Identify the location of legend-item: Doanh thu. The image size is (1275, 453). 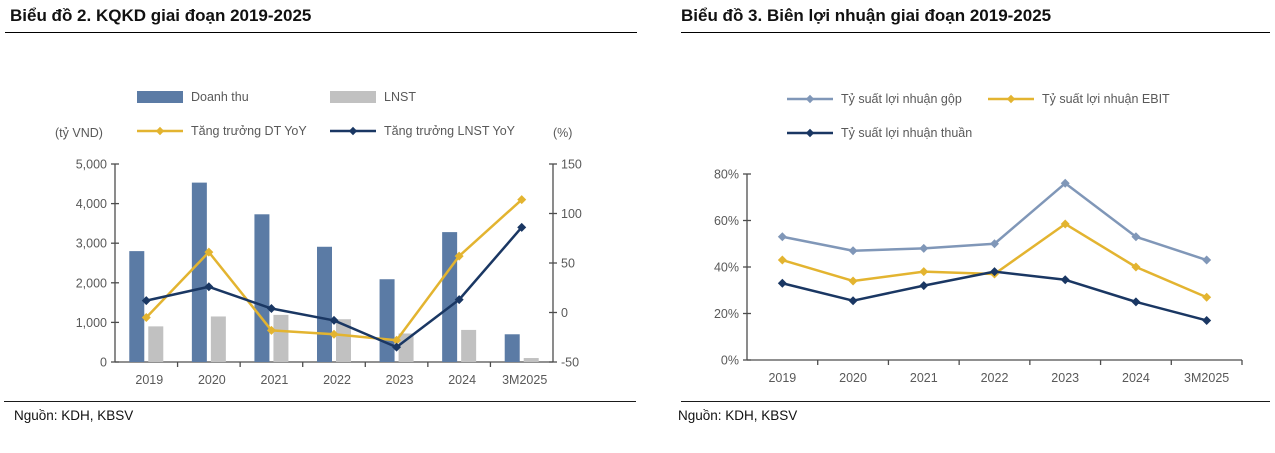
(193, 97).